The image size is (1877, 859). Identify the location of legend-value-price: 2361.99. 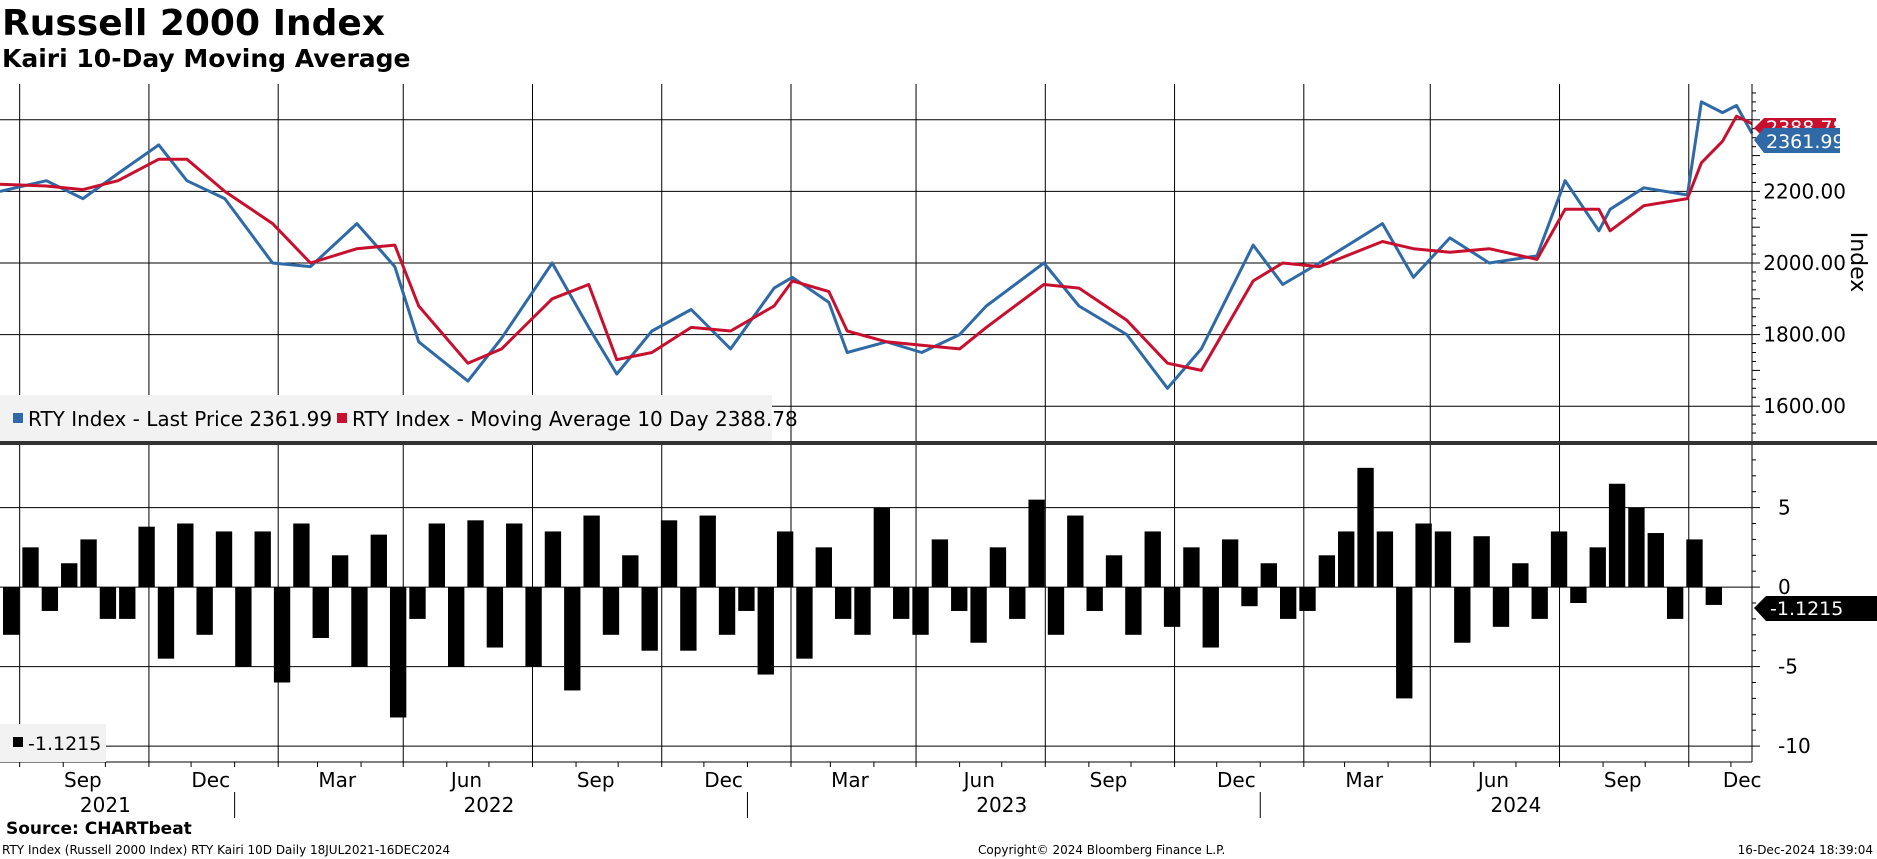
(290, 419).